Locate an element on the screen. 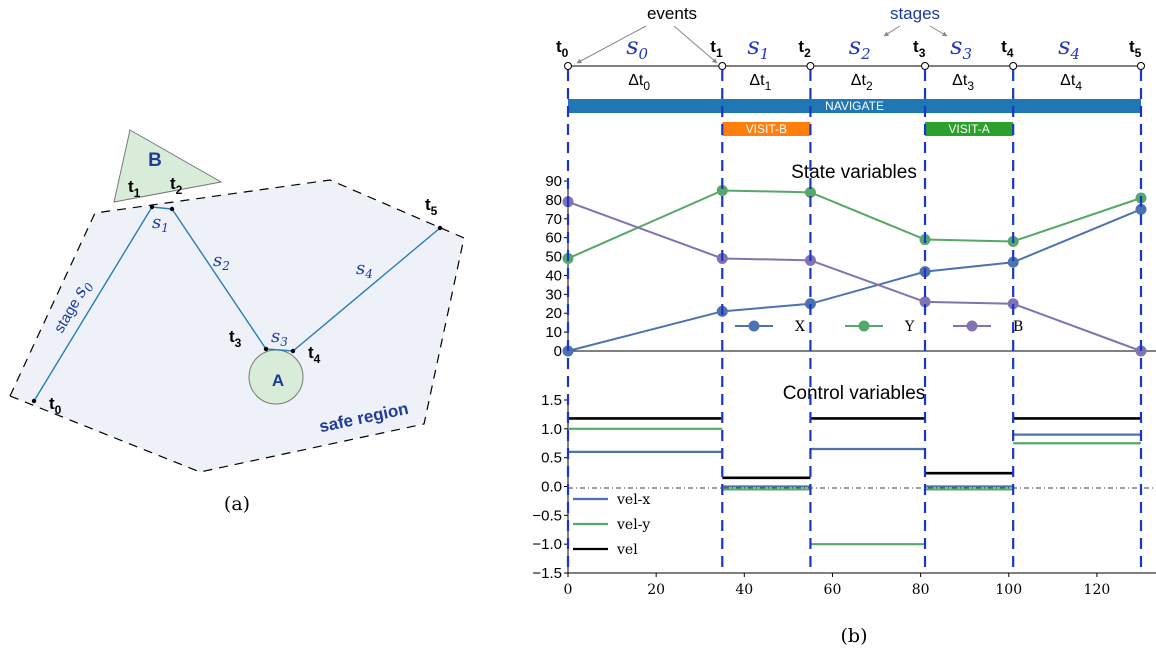  stages-label: stages is located at coordinates (915, 13).